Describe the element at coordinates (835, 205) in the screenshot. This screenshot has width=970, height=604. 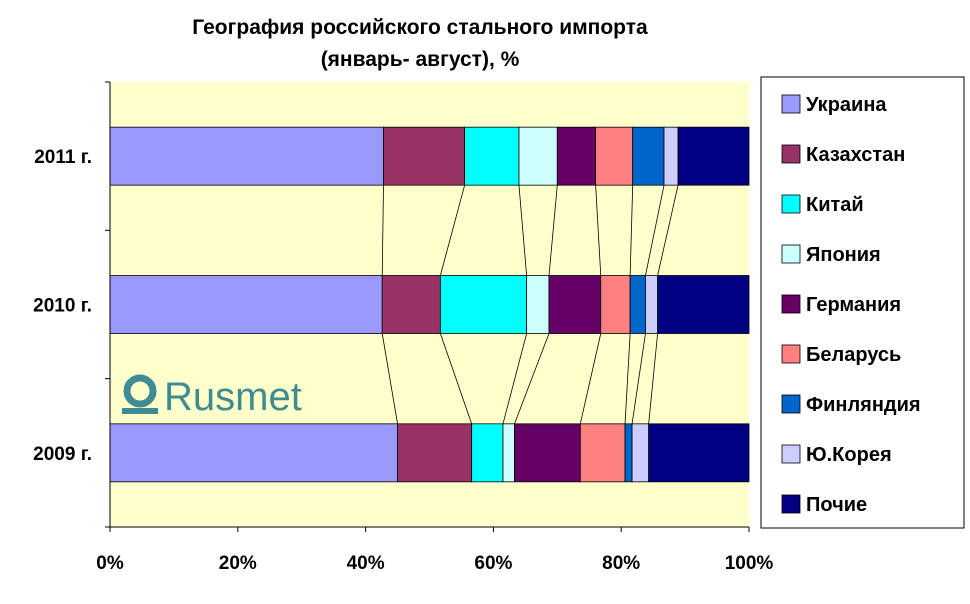
I see `legend-label: Китай` at that location.